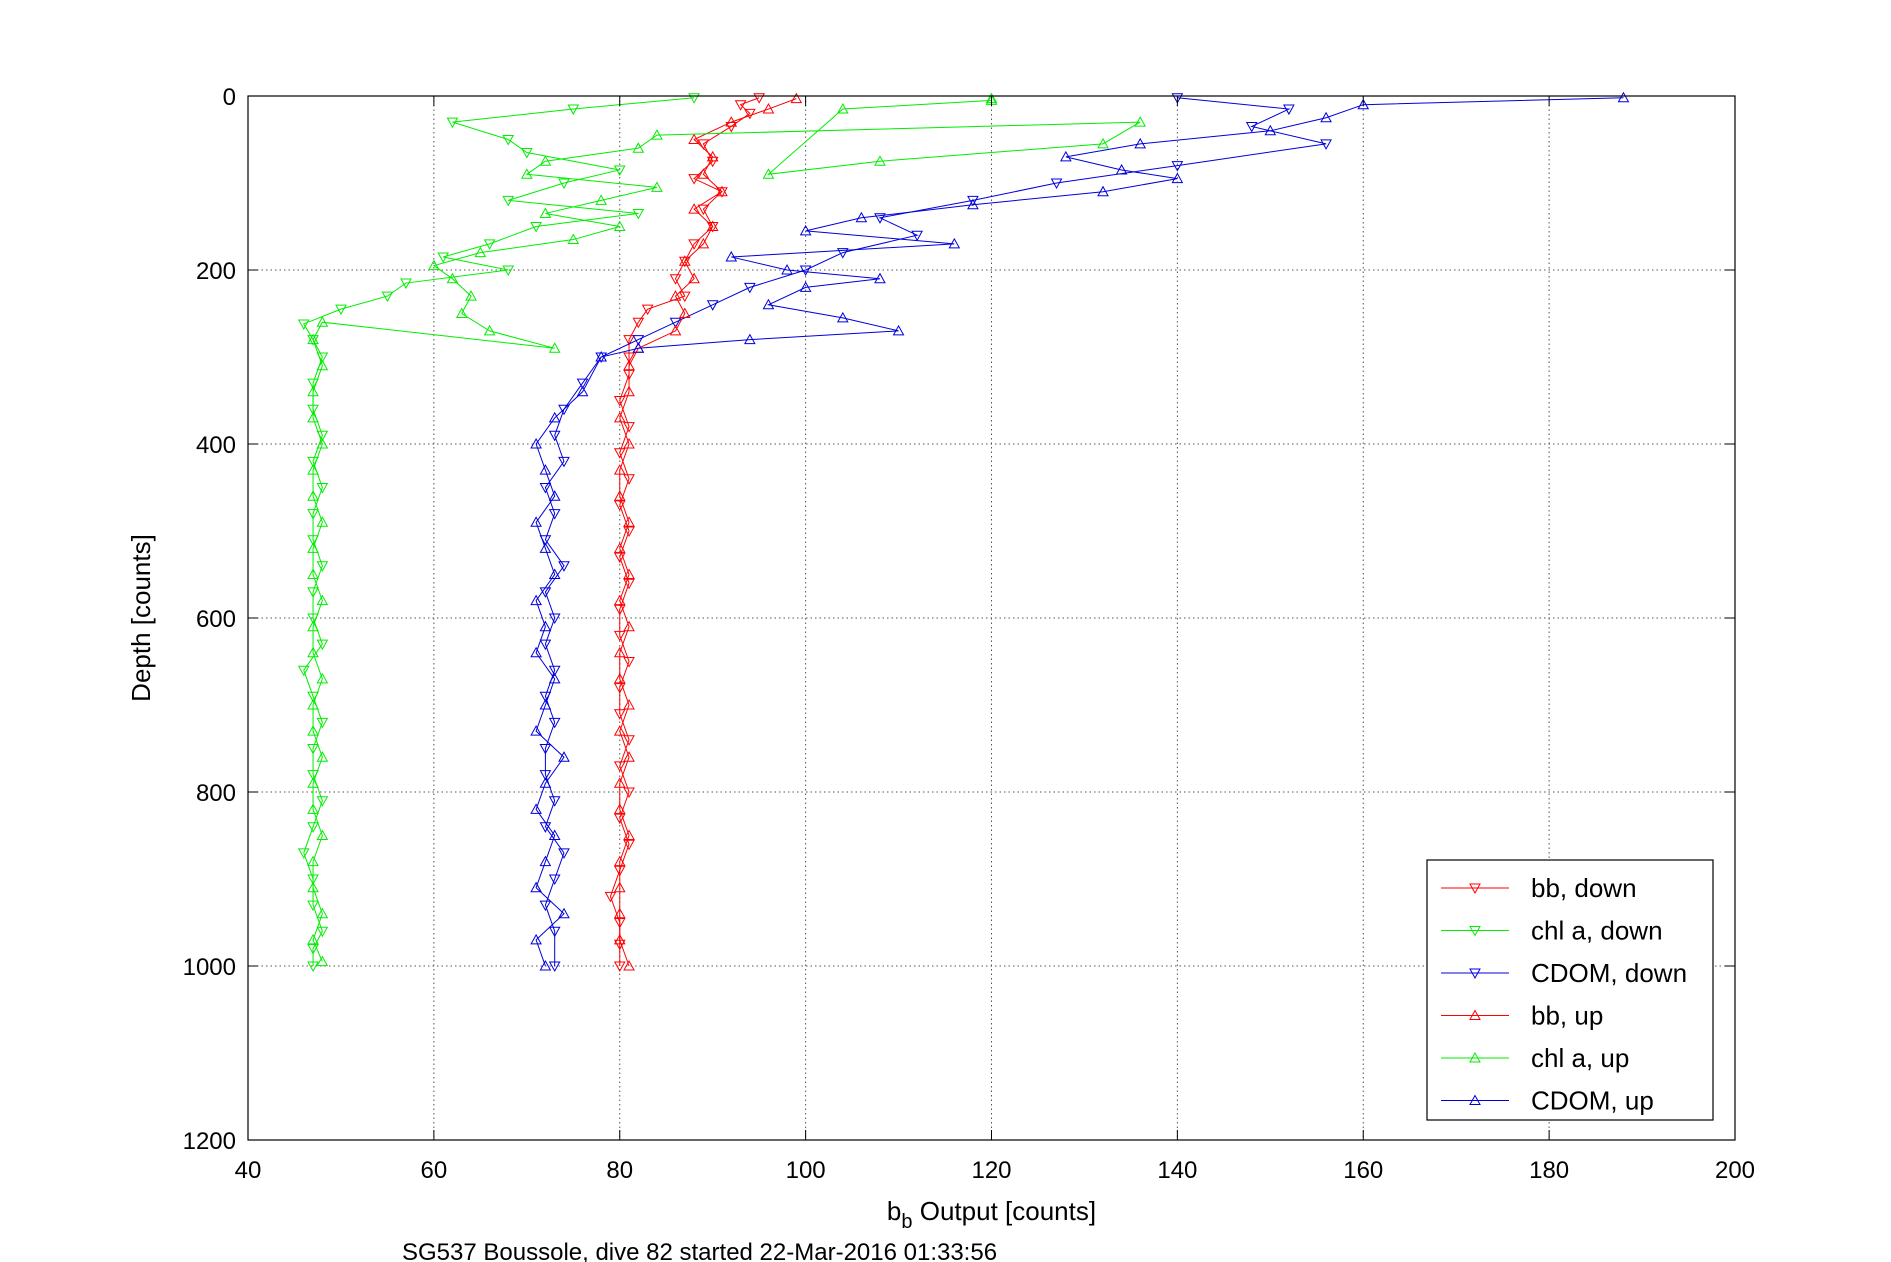 This screenshot has width=1891, height=1262. I want to click on legend-label: chl a, down, so click(1597, 931).